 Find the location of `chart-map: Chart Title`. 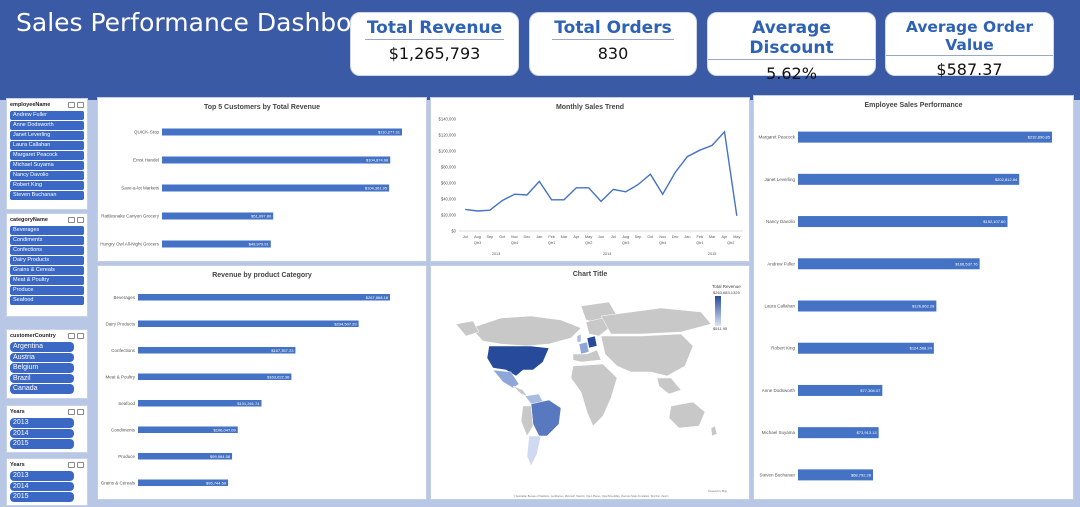

chart-map: Chart Title is located at coordinates (590, 382).